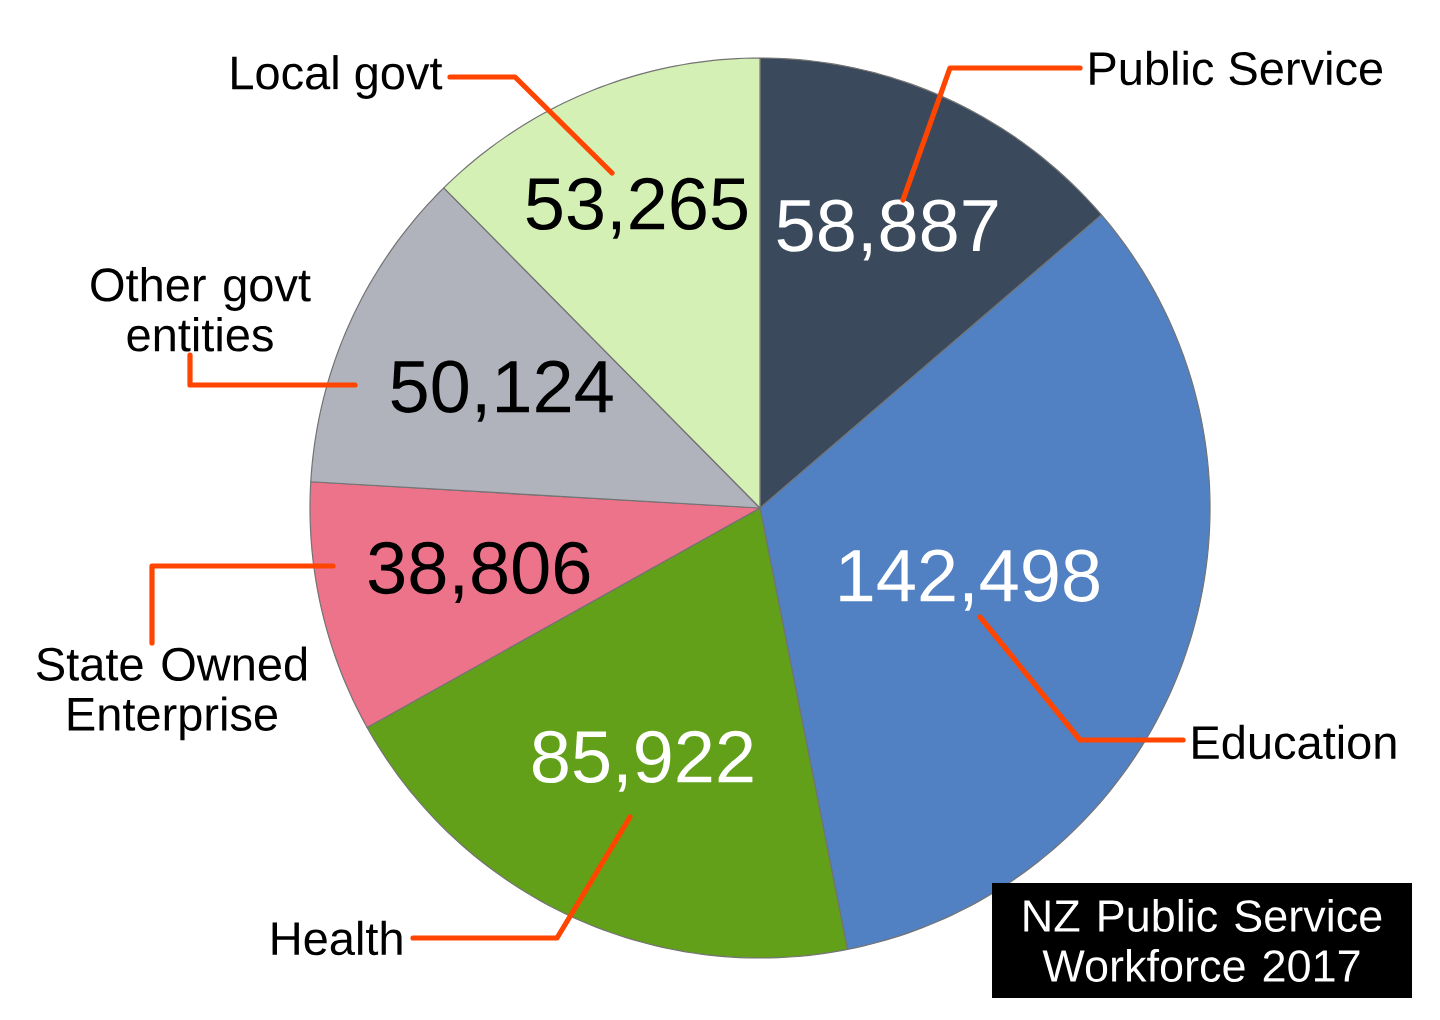 The image size is (1440, 1020). Describe the element at coordinates (969, 580) in the screenshot. I see `data-label: 142,498` at that location.